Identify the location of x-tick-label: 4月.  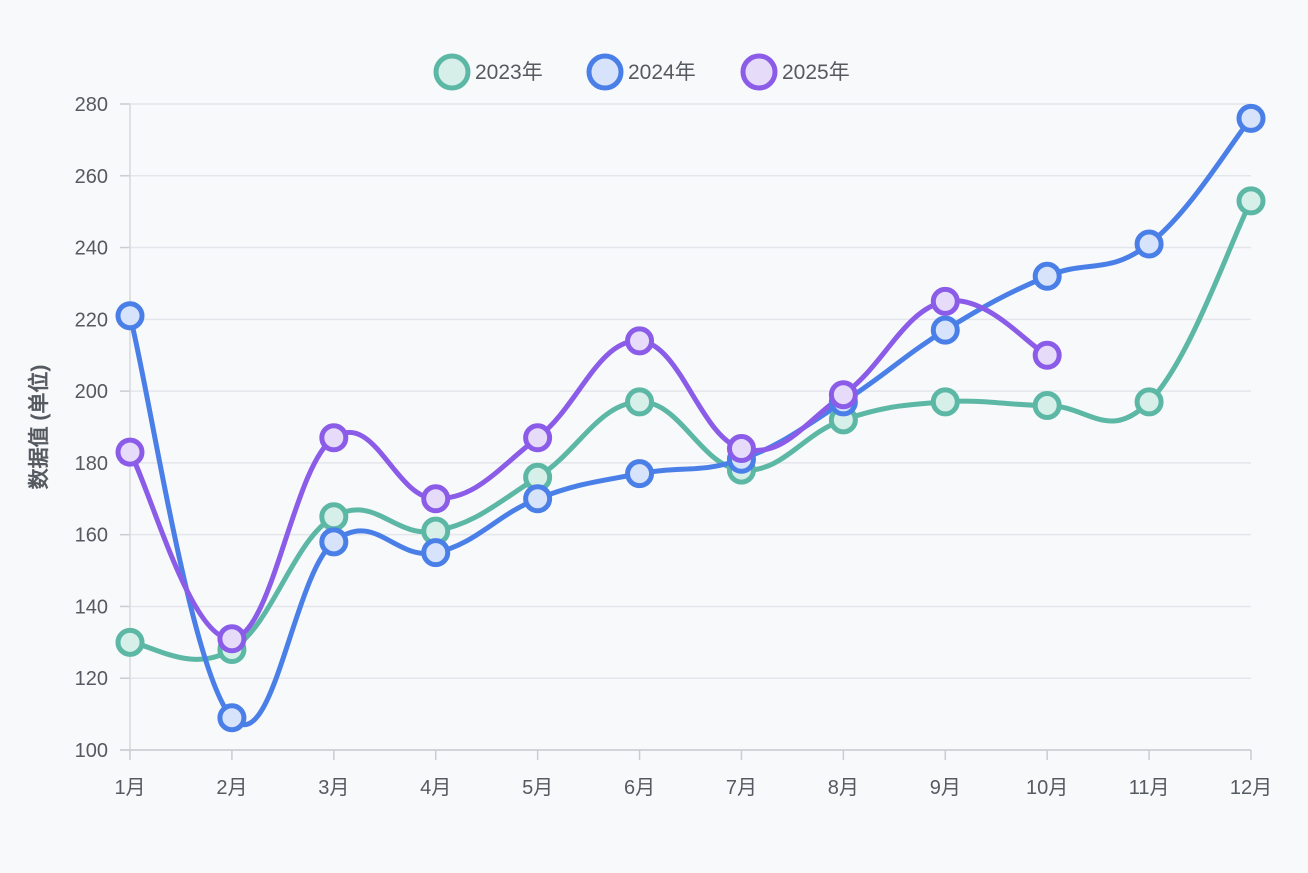
(435, 788).